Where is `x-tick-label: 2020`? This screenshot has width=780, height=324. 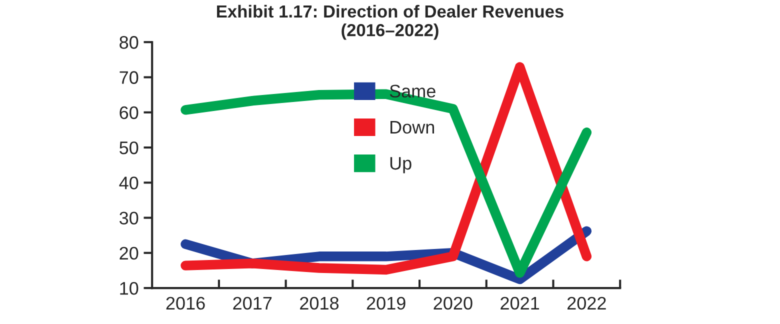
x-tick-label: 2020 is located at coordinates (453, 303).